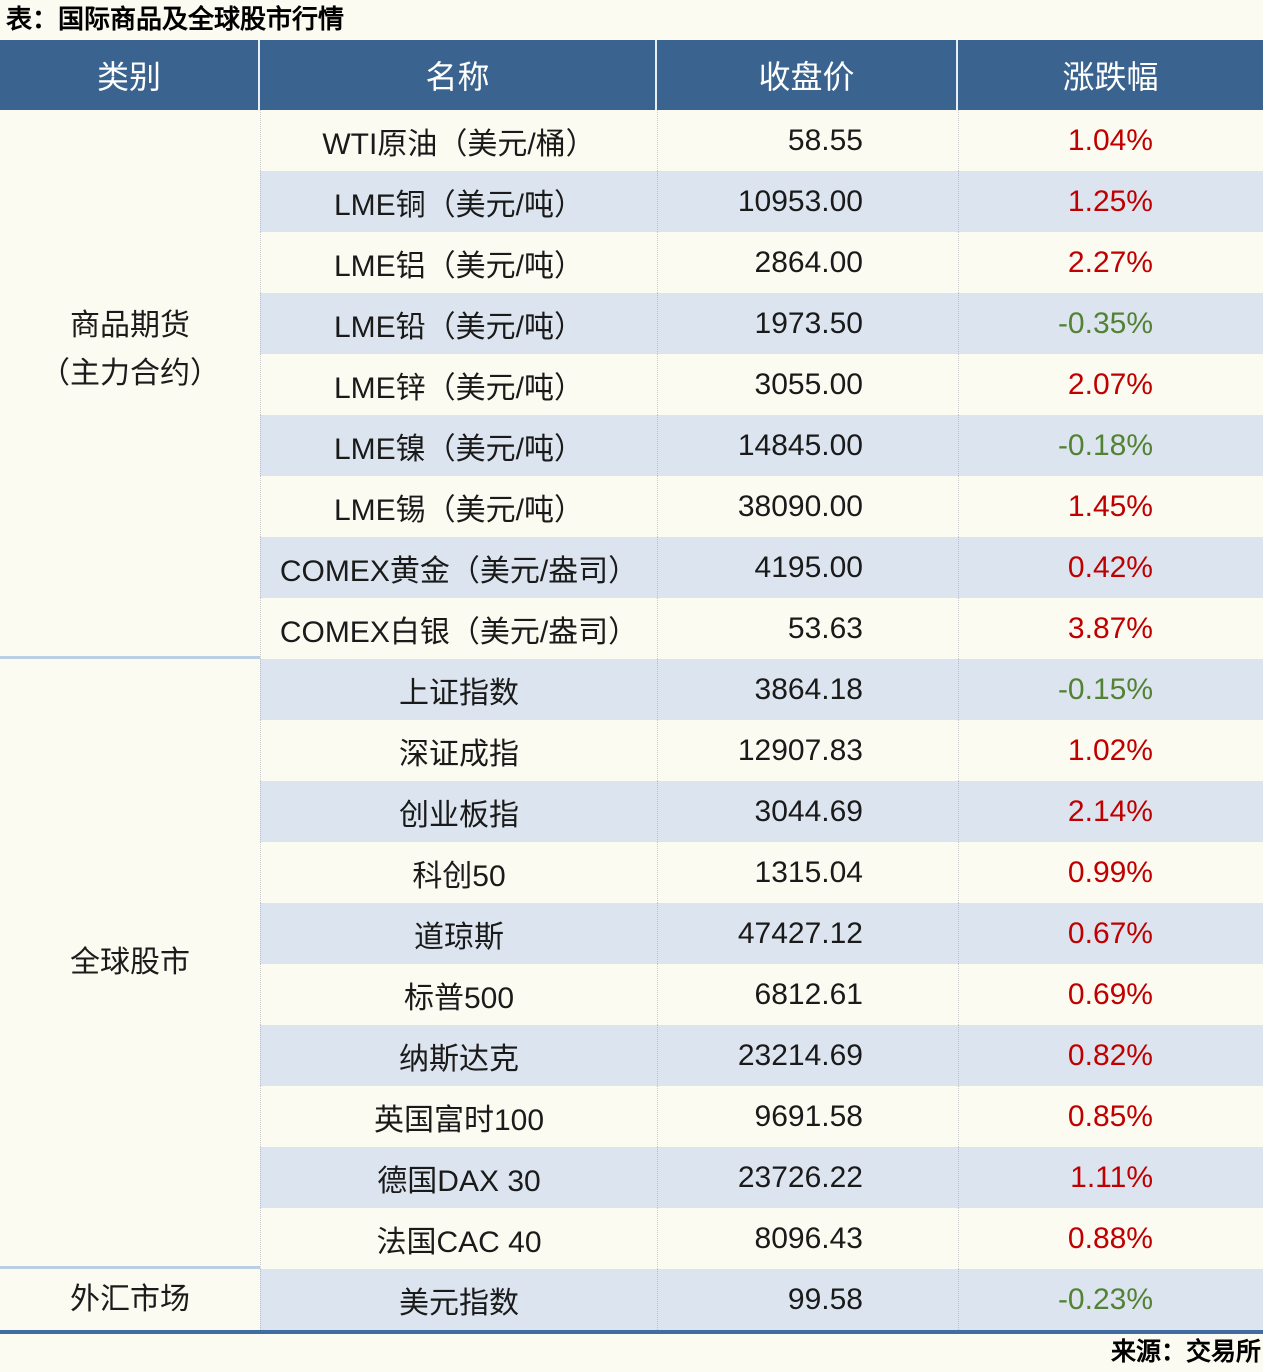  Describe the element at coordinates (807, 750) in the screenshot. I see `close-price: 12907.83` at that location.